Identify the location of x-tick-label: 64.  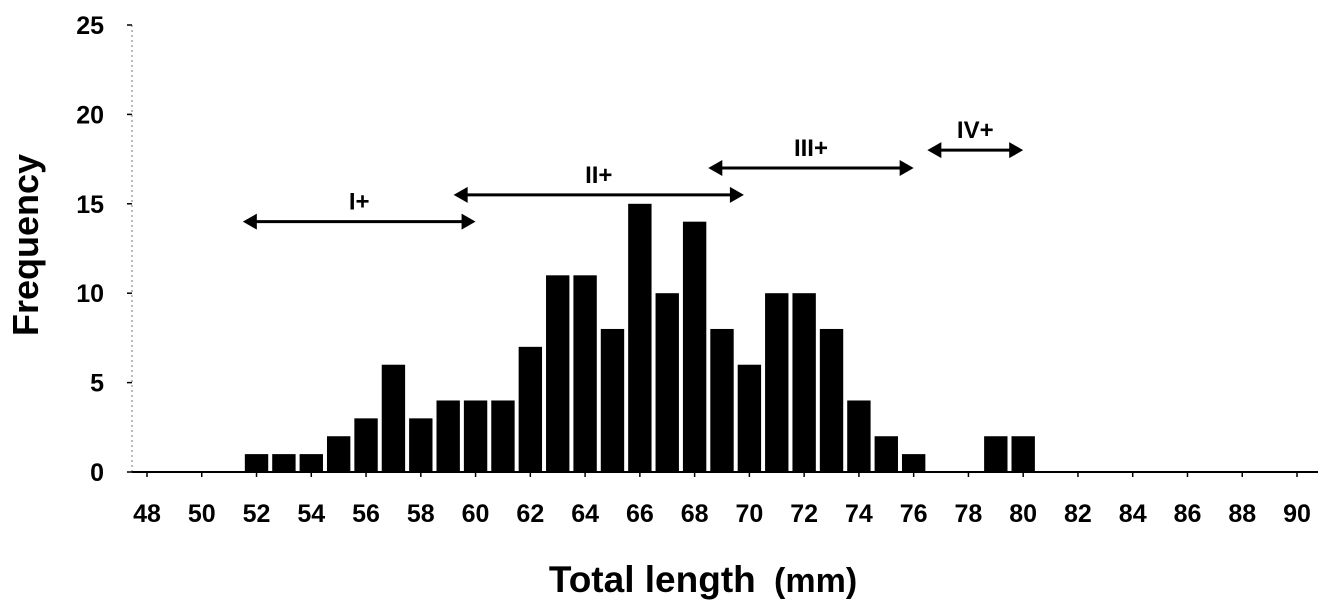
(585, 514).